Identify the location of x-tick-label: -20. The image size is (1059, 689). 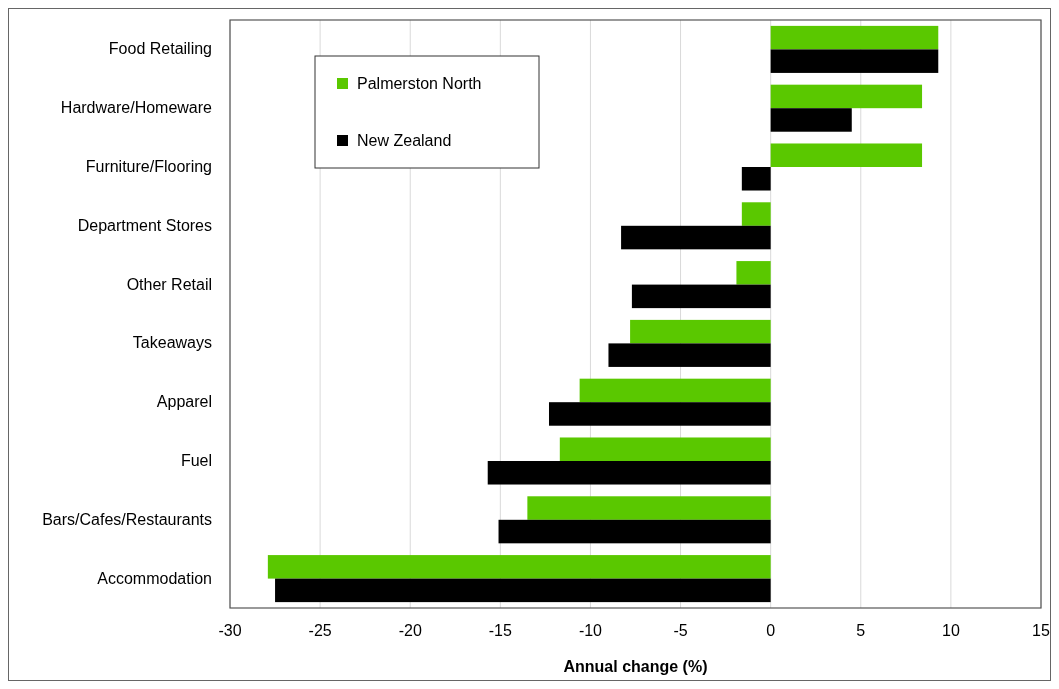
(410, 630).